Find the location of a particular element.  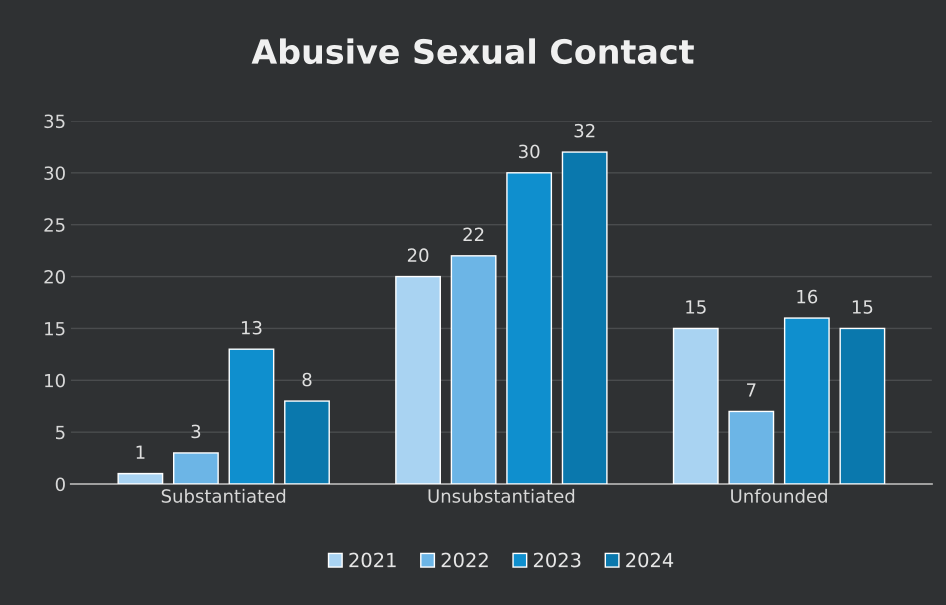

data-label: 22 is located at coordinates (473, 234).